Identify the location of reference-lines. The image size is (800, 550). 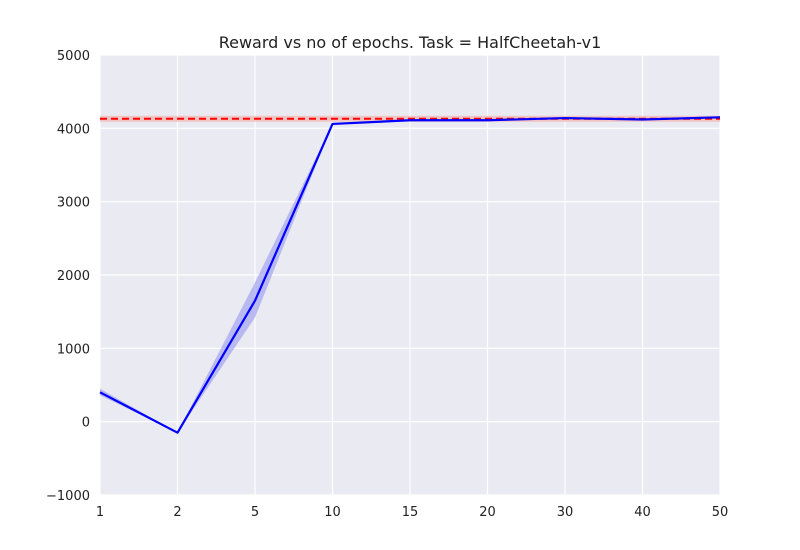
(410, 118).